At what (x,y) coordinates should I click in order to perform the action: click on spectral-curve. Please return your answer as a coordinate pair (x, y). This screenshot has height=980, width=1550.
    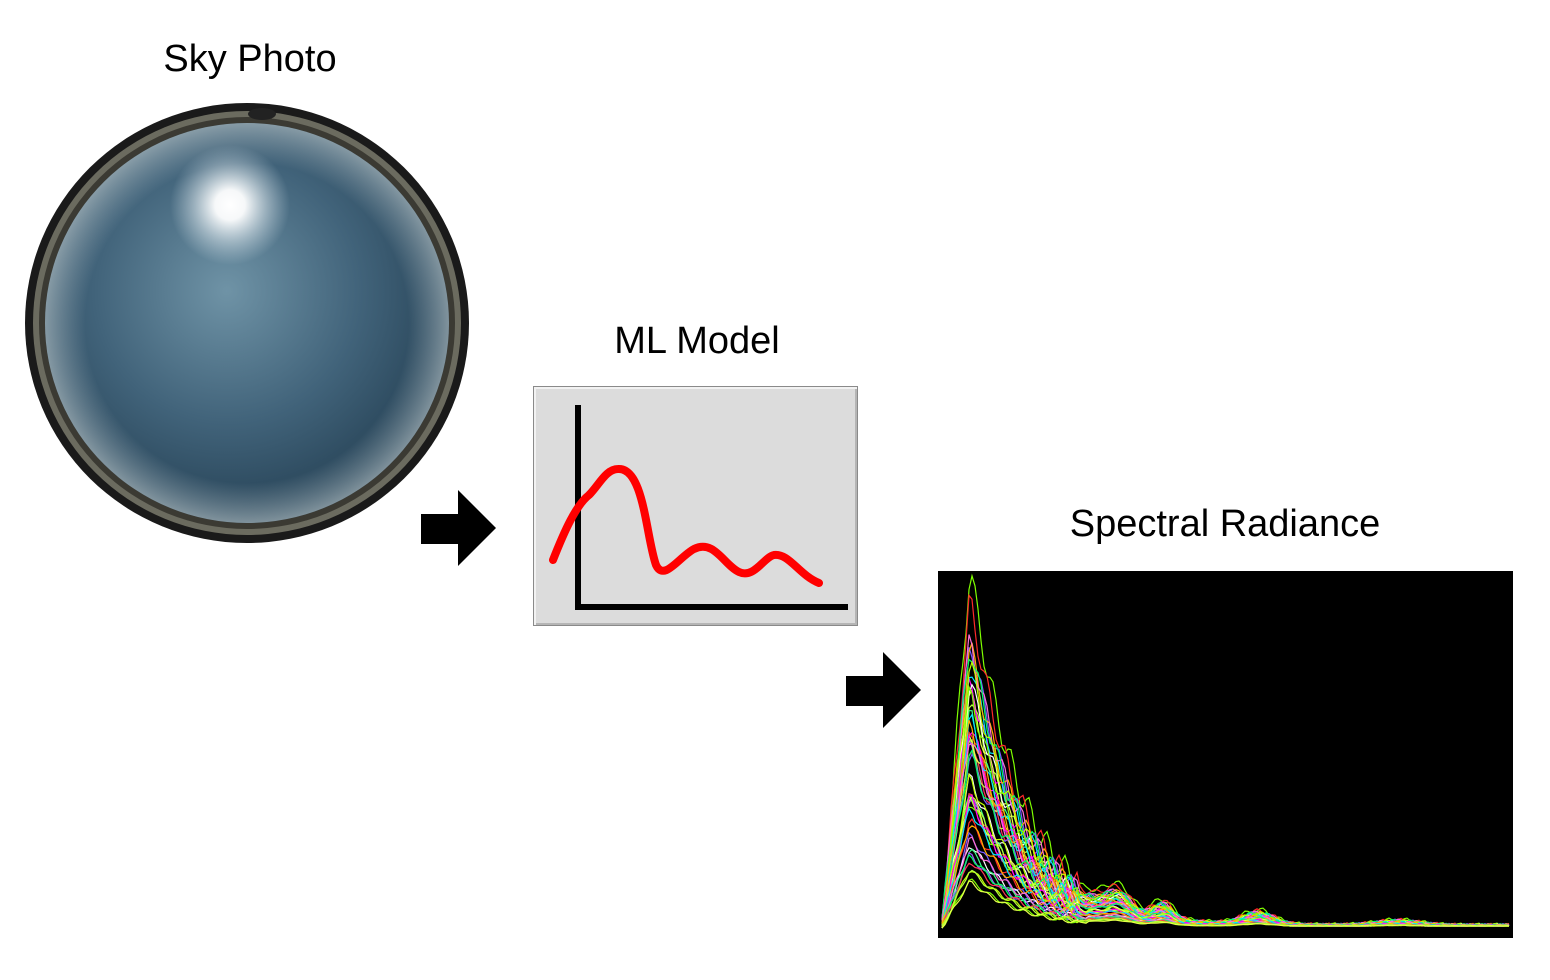
    Looking at the image, I should click on (1225, 904).